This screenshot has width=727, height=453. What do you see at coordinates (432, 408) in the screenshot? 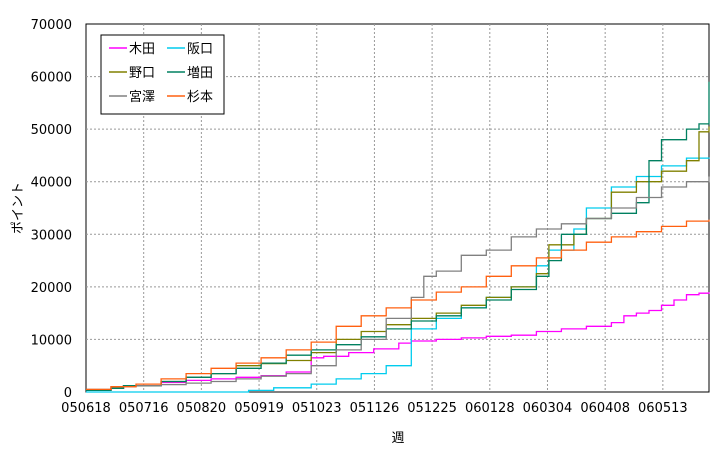
I see `x-tick-label: 051225` at bounding box center [432, 408].